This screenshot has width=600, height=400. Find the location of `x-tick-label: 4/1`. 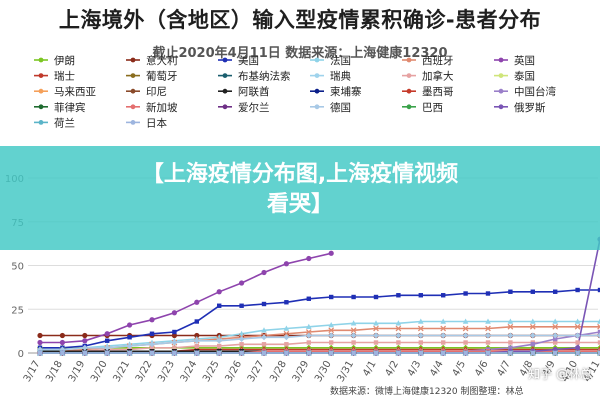

x-tick-label: 4/1 is located at coordinates (370, 368).